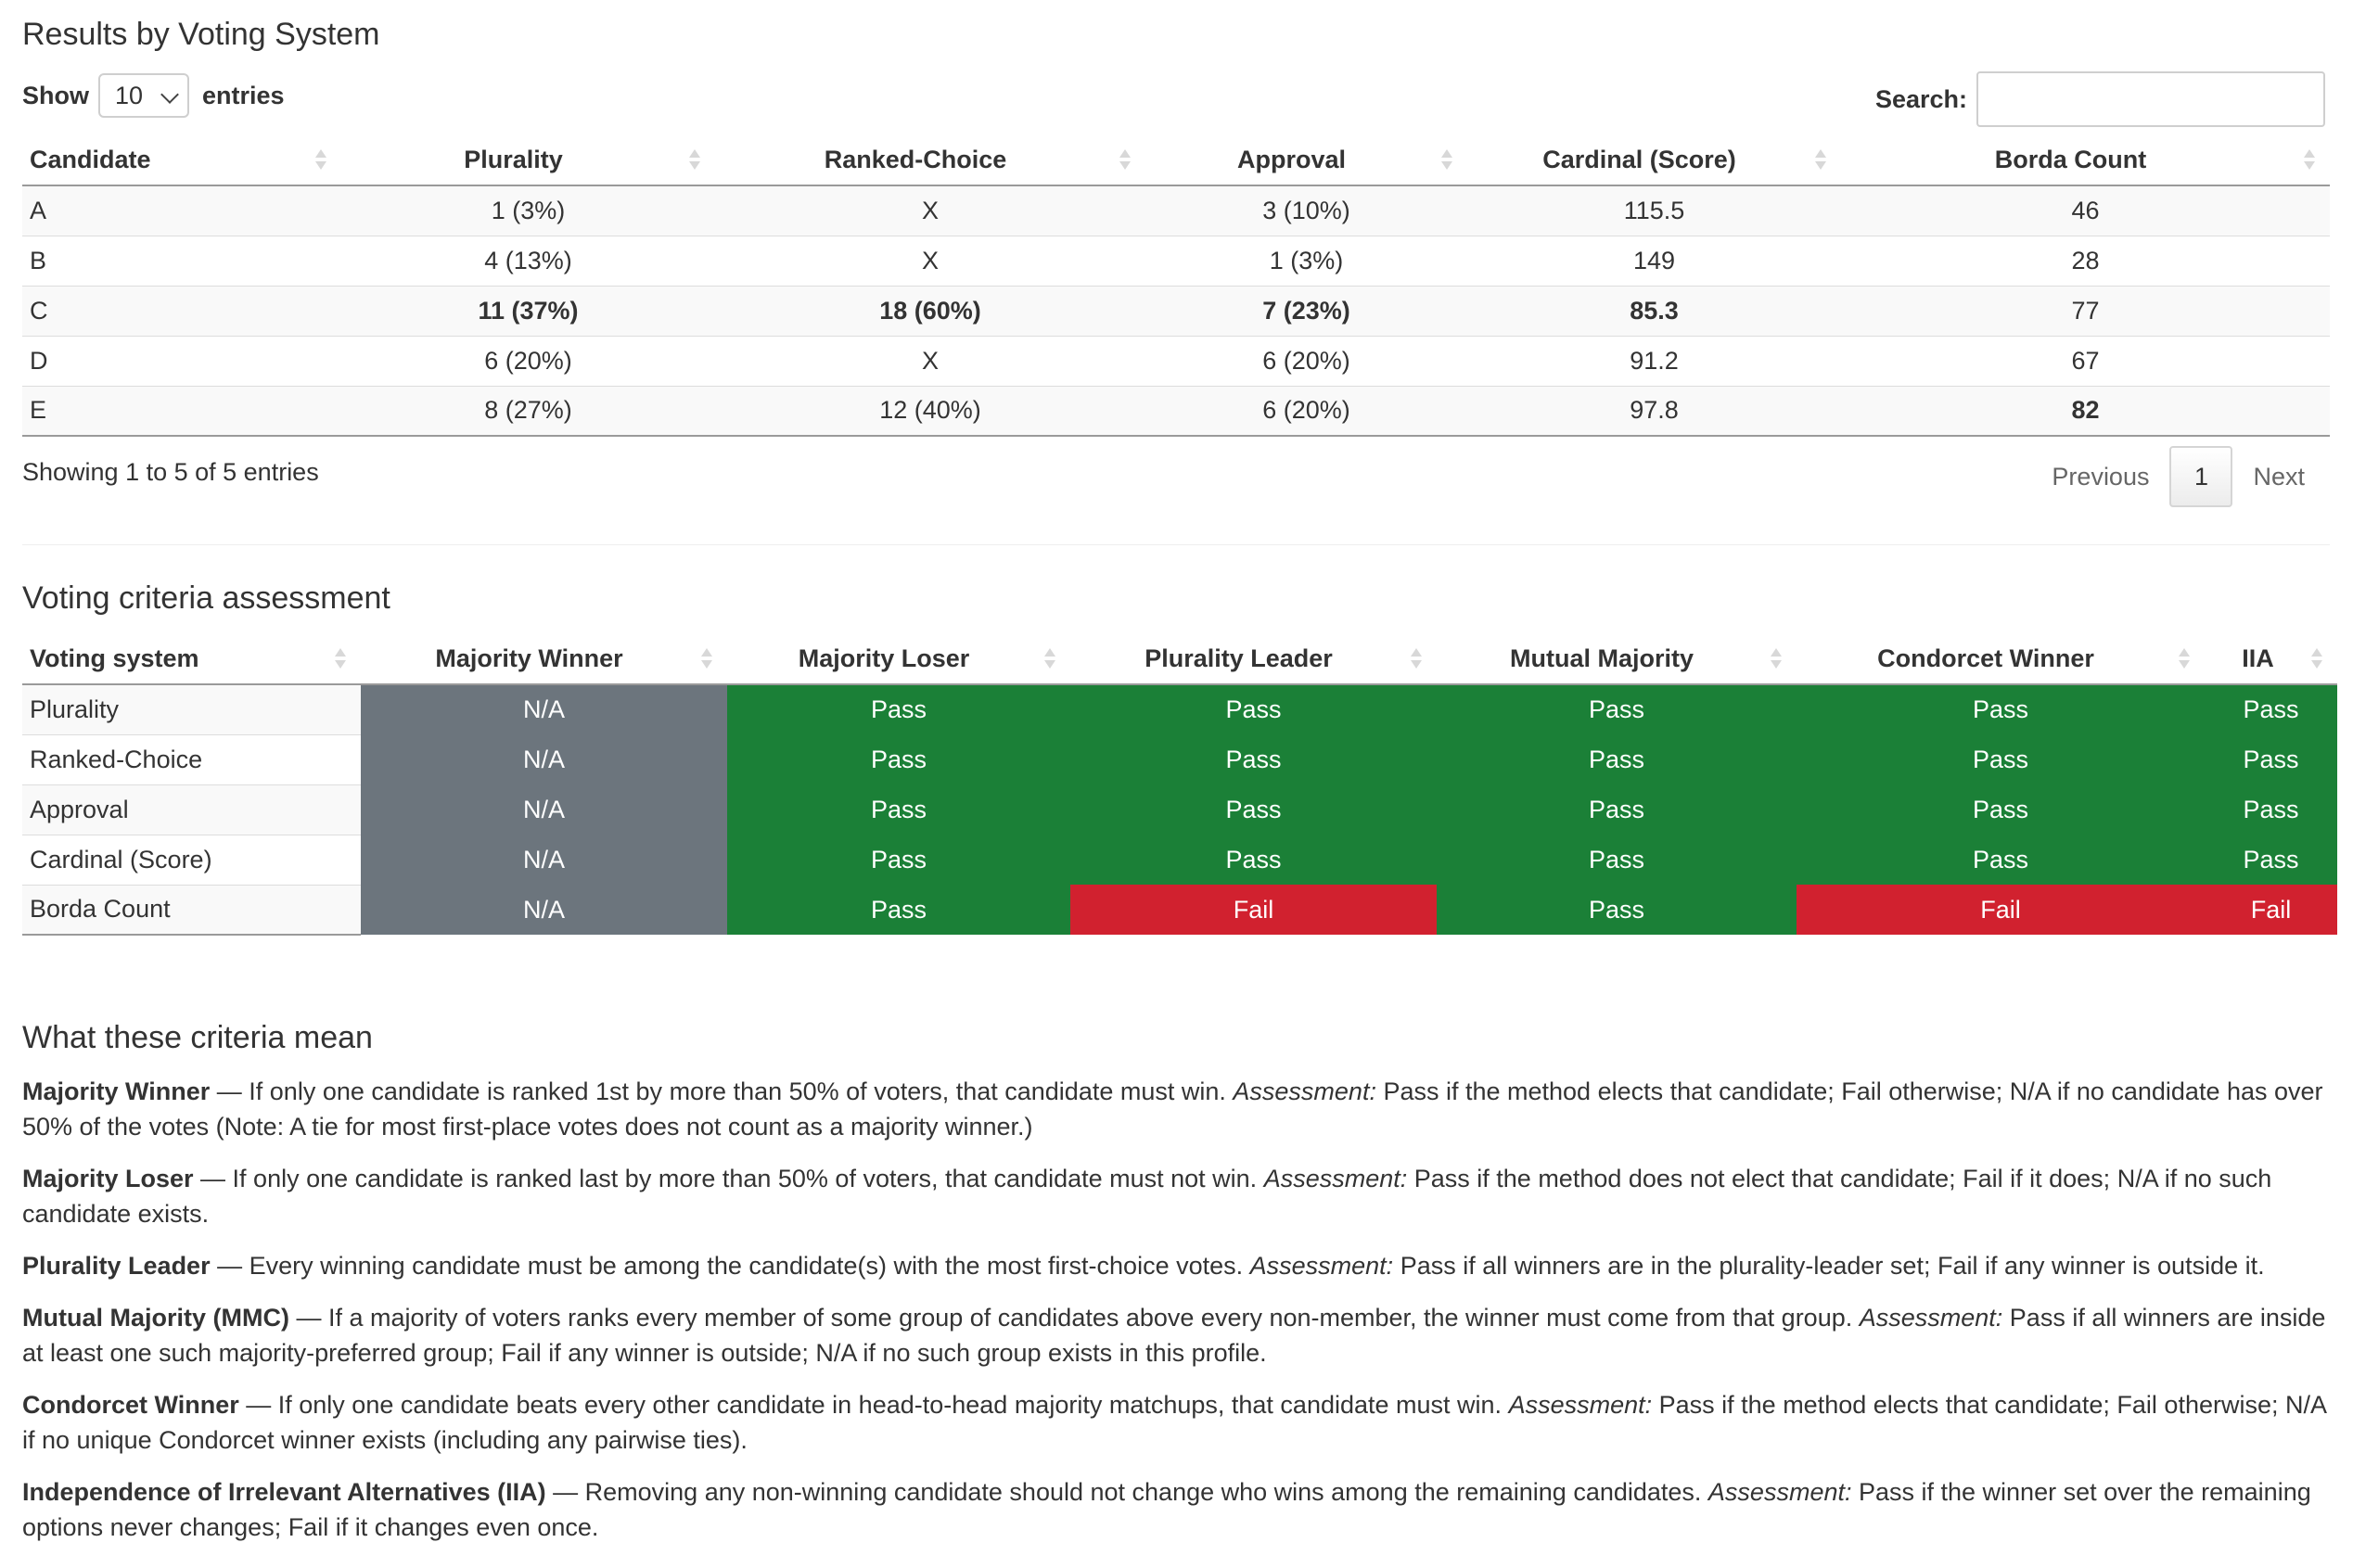  I want to click on column-header-majority-winner: Majority Winner, so click(544, 659).